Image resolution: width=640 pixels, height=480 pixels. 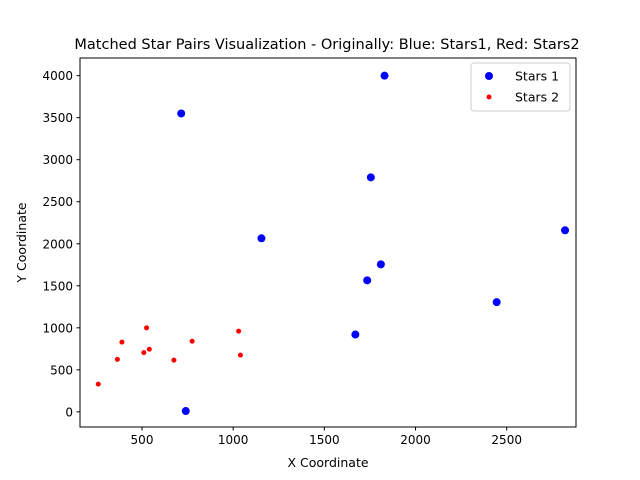 I want to click on legend-label-stars2: Stars 2, so click(x=537, y=97).